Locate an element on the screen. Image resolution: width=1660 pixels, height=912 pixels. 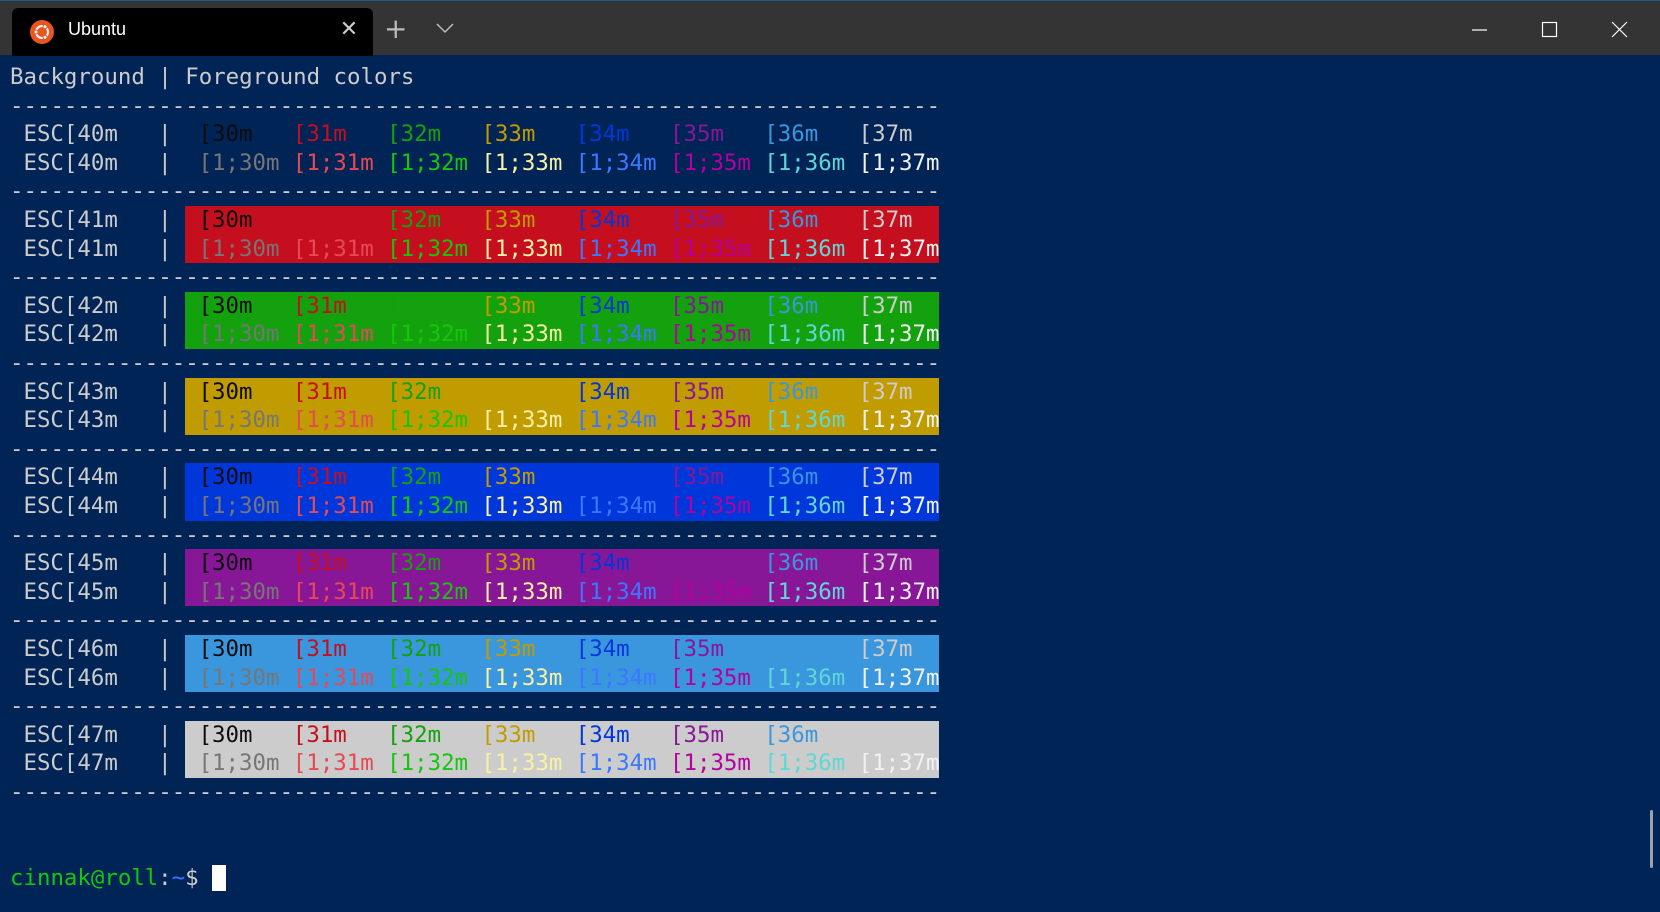
chevron-down-icon is located at coordinates (445, 28).